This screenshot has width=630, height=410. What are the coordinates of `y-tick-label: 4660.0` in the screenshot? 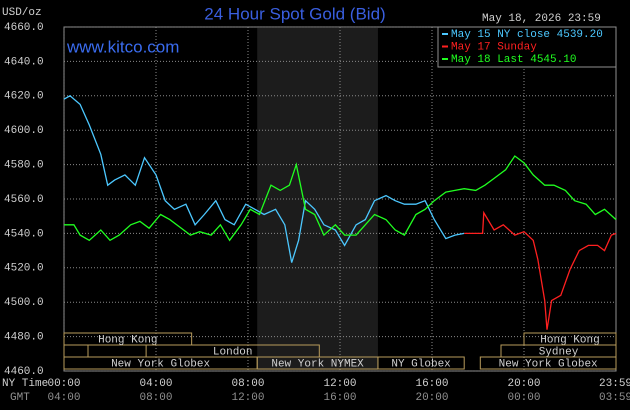 It's located at (24, 28).